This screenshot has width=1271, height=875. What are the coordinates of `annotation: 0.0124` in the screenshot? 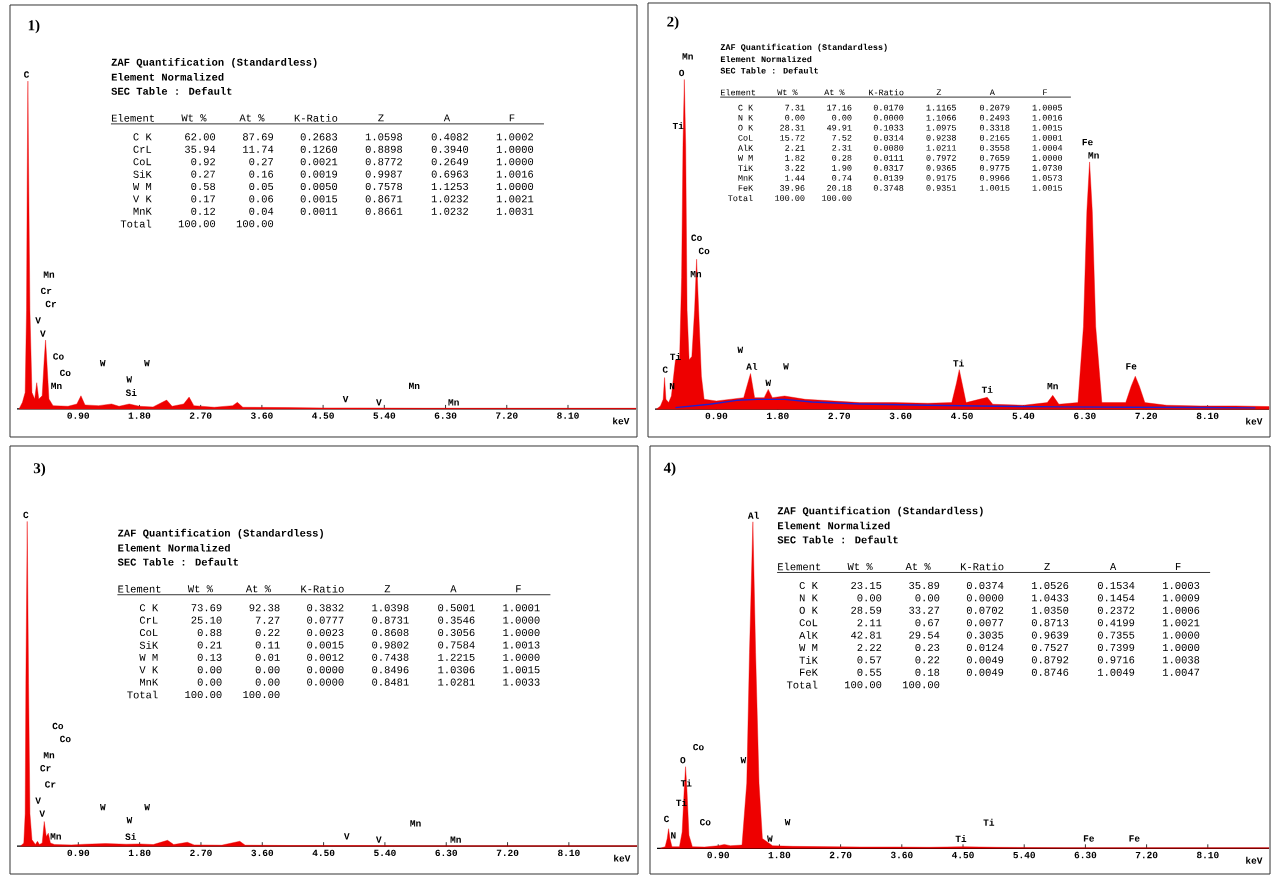 It's located at (985, 647).